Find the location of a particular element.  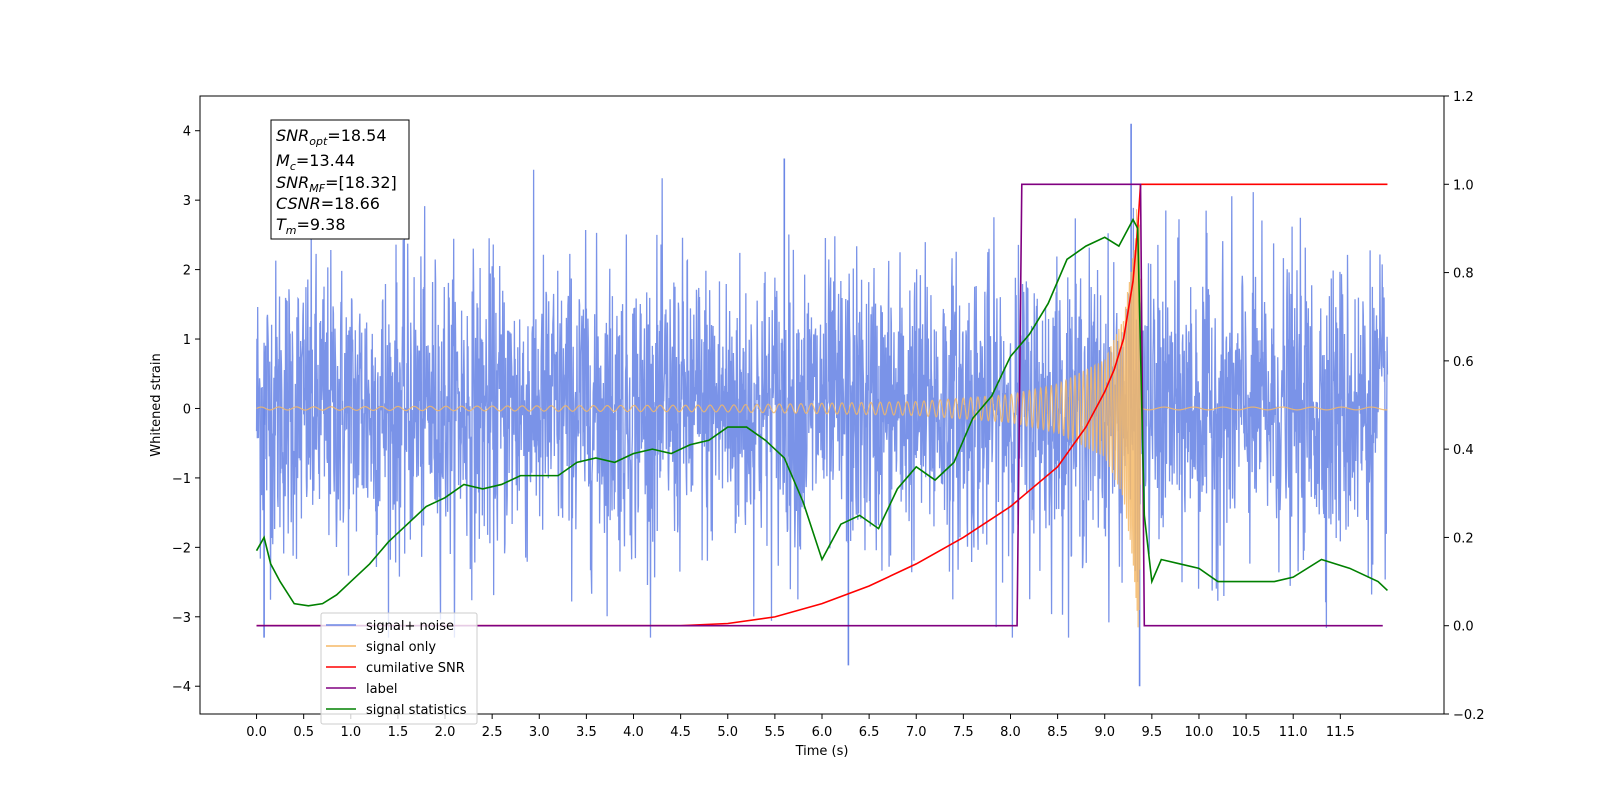

legend-label-label: label is located at coordinates (381, 689).